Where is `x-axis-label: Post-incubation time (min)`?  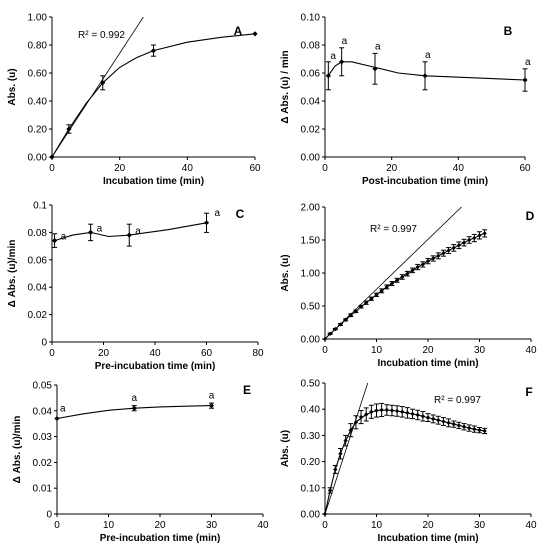 x-axis-label: Post-incubation time (min) is located at coordinates (425, 181).